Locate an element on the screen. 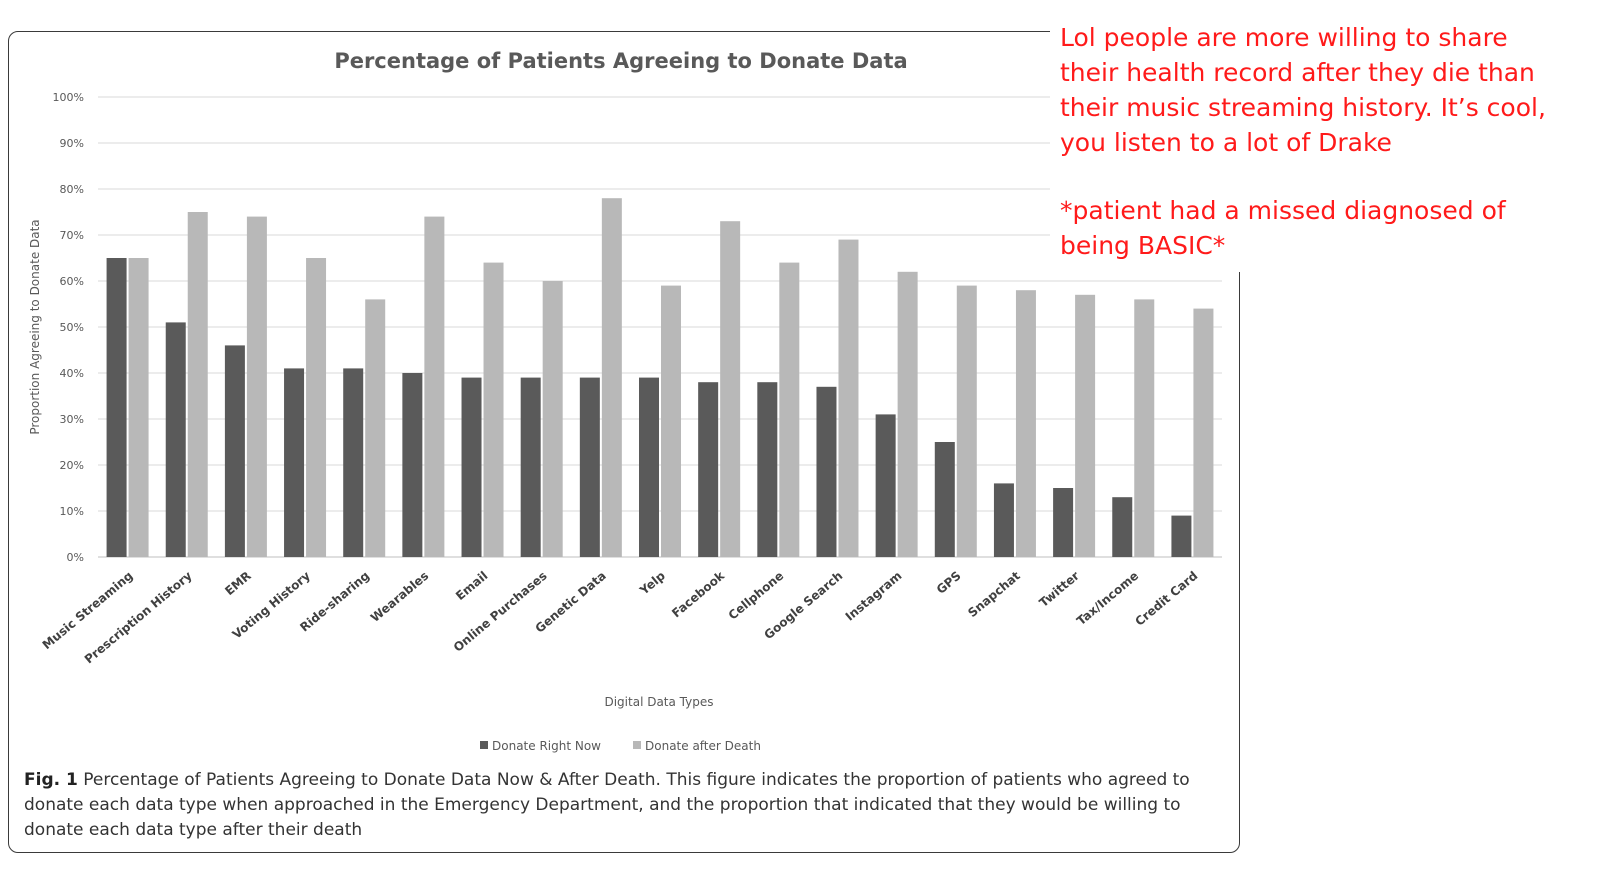 The height and width of the screenshot is (891, 1600). x-tick-label: GPS is located at coordinates (949, 583).